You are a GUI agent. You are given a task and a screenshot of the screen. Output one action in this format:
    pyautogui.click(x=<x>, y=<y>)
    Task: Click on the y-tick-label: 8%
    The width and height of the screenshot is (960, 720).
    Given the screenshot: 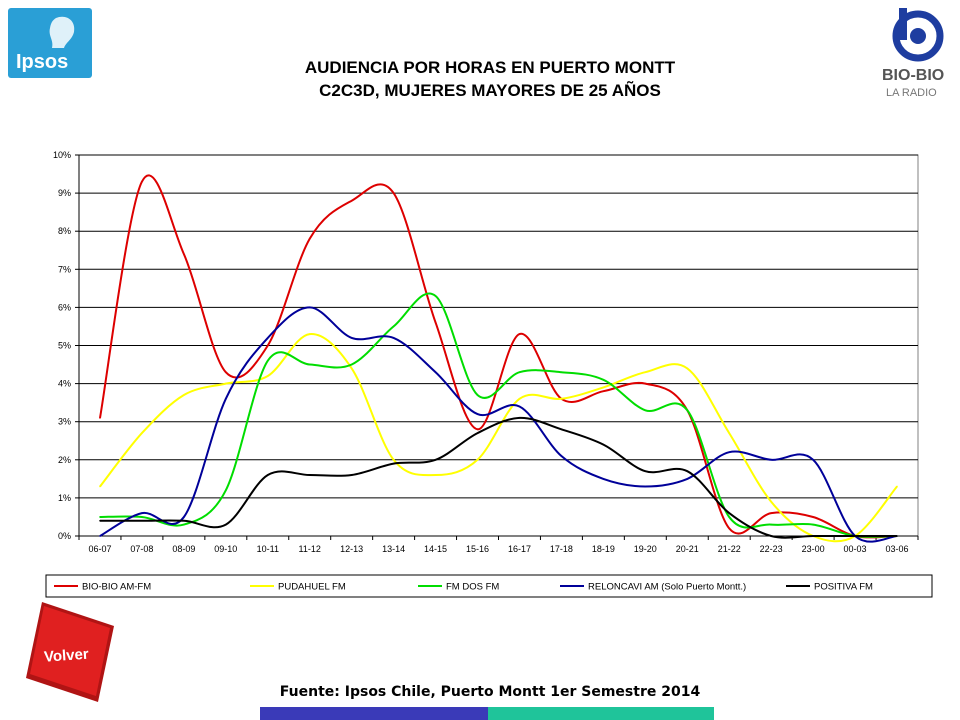 What is the action you would take?
    pyautogui.click(x=64, y=231)
    